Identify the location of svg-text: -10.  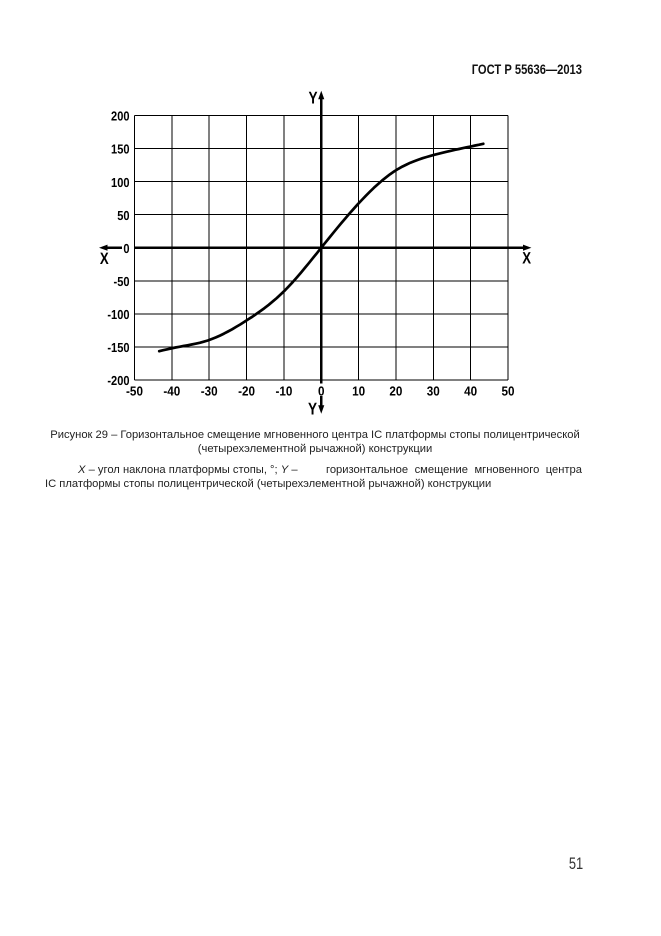
(283, 390).